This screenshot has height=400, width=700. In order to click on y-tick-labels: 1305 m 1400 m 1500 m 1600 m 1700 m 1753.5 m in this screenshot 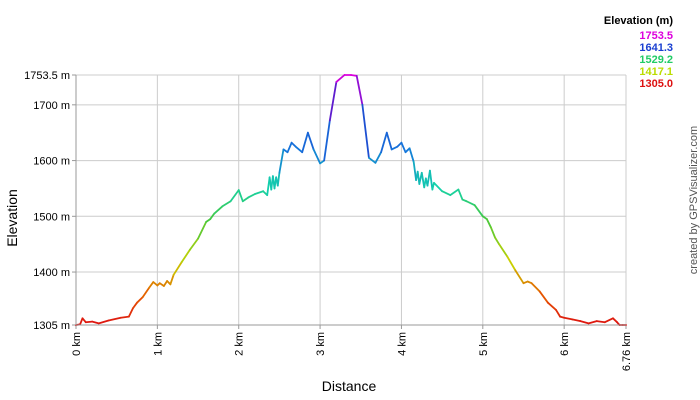, I will do `click(47, 201)`.